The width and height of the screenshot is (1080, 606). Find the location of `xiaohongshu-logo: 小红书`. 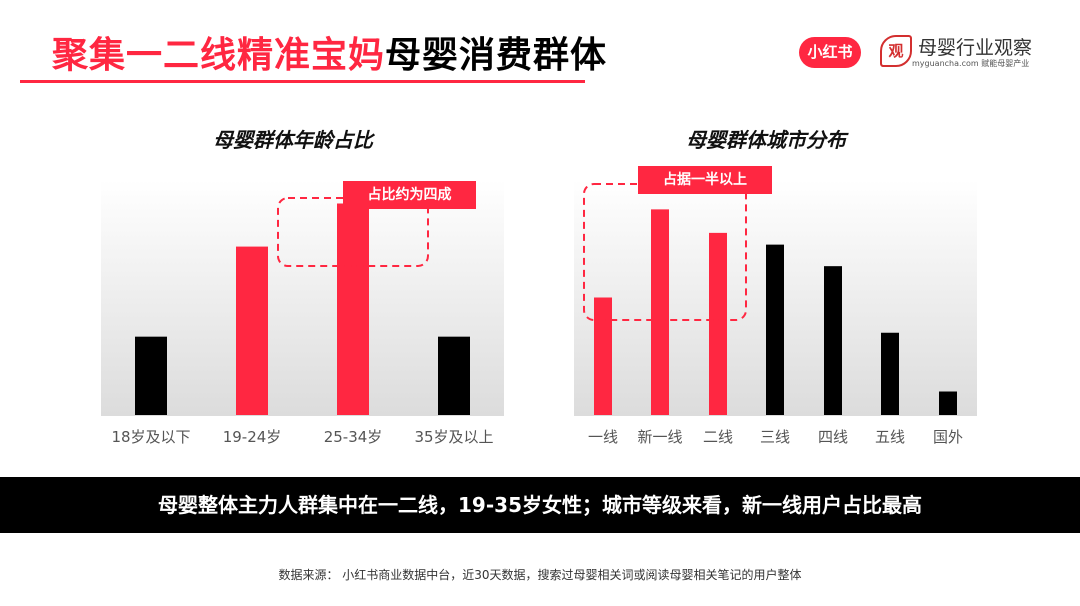

xiaohongshu-logo: 小红书 is located at coordinates (830, 52).